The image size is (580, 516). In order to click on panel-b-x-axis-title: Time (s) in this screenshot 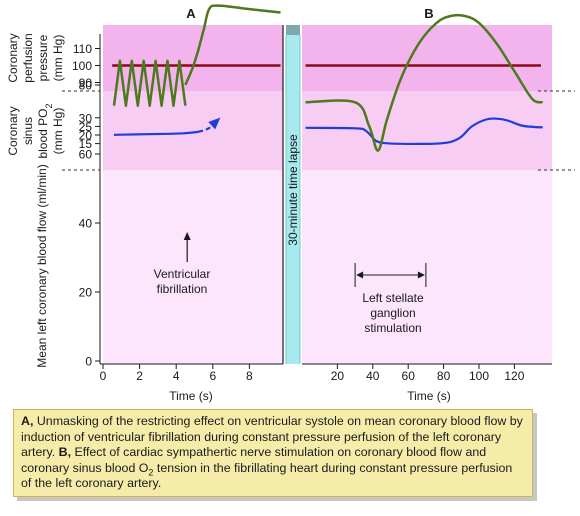, I will do `click(429, 396)`.